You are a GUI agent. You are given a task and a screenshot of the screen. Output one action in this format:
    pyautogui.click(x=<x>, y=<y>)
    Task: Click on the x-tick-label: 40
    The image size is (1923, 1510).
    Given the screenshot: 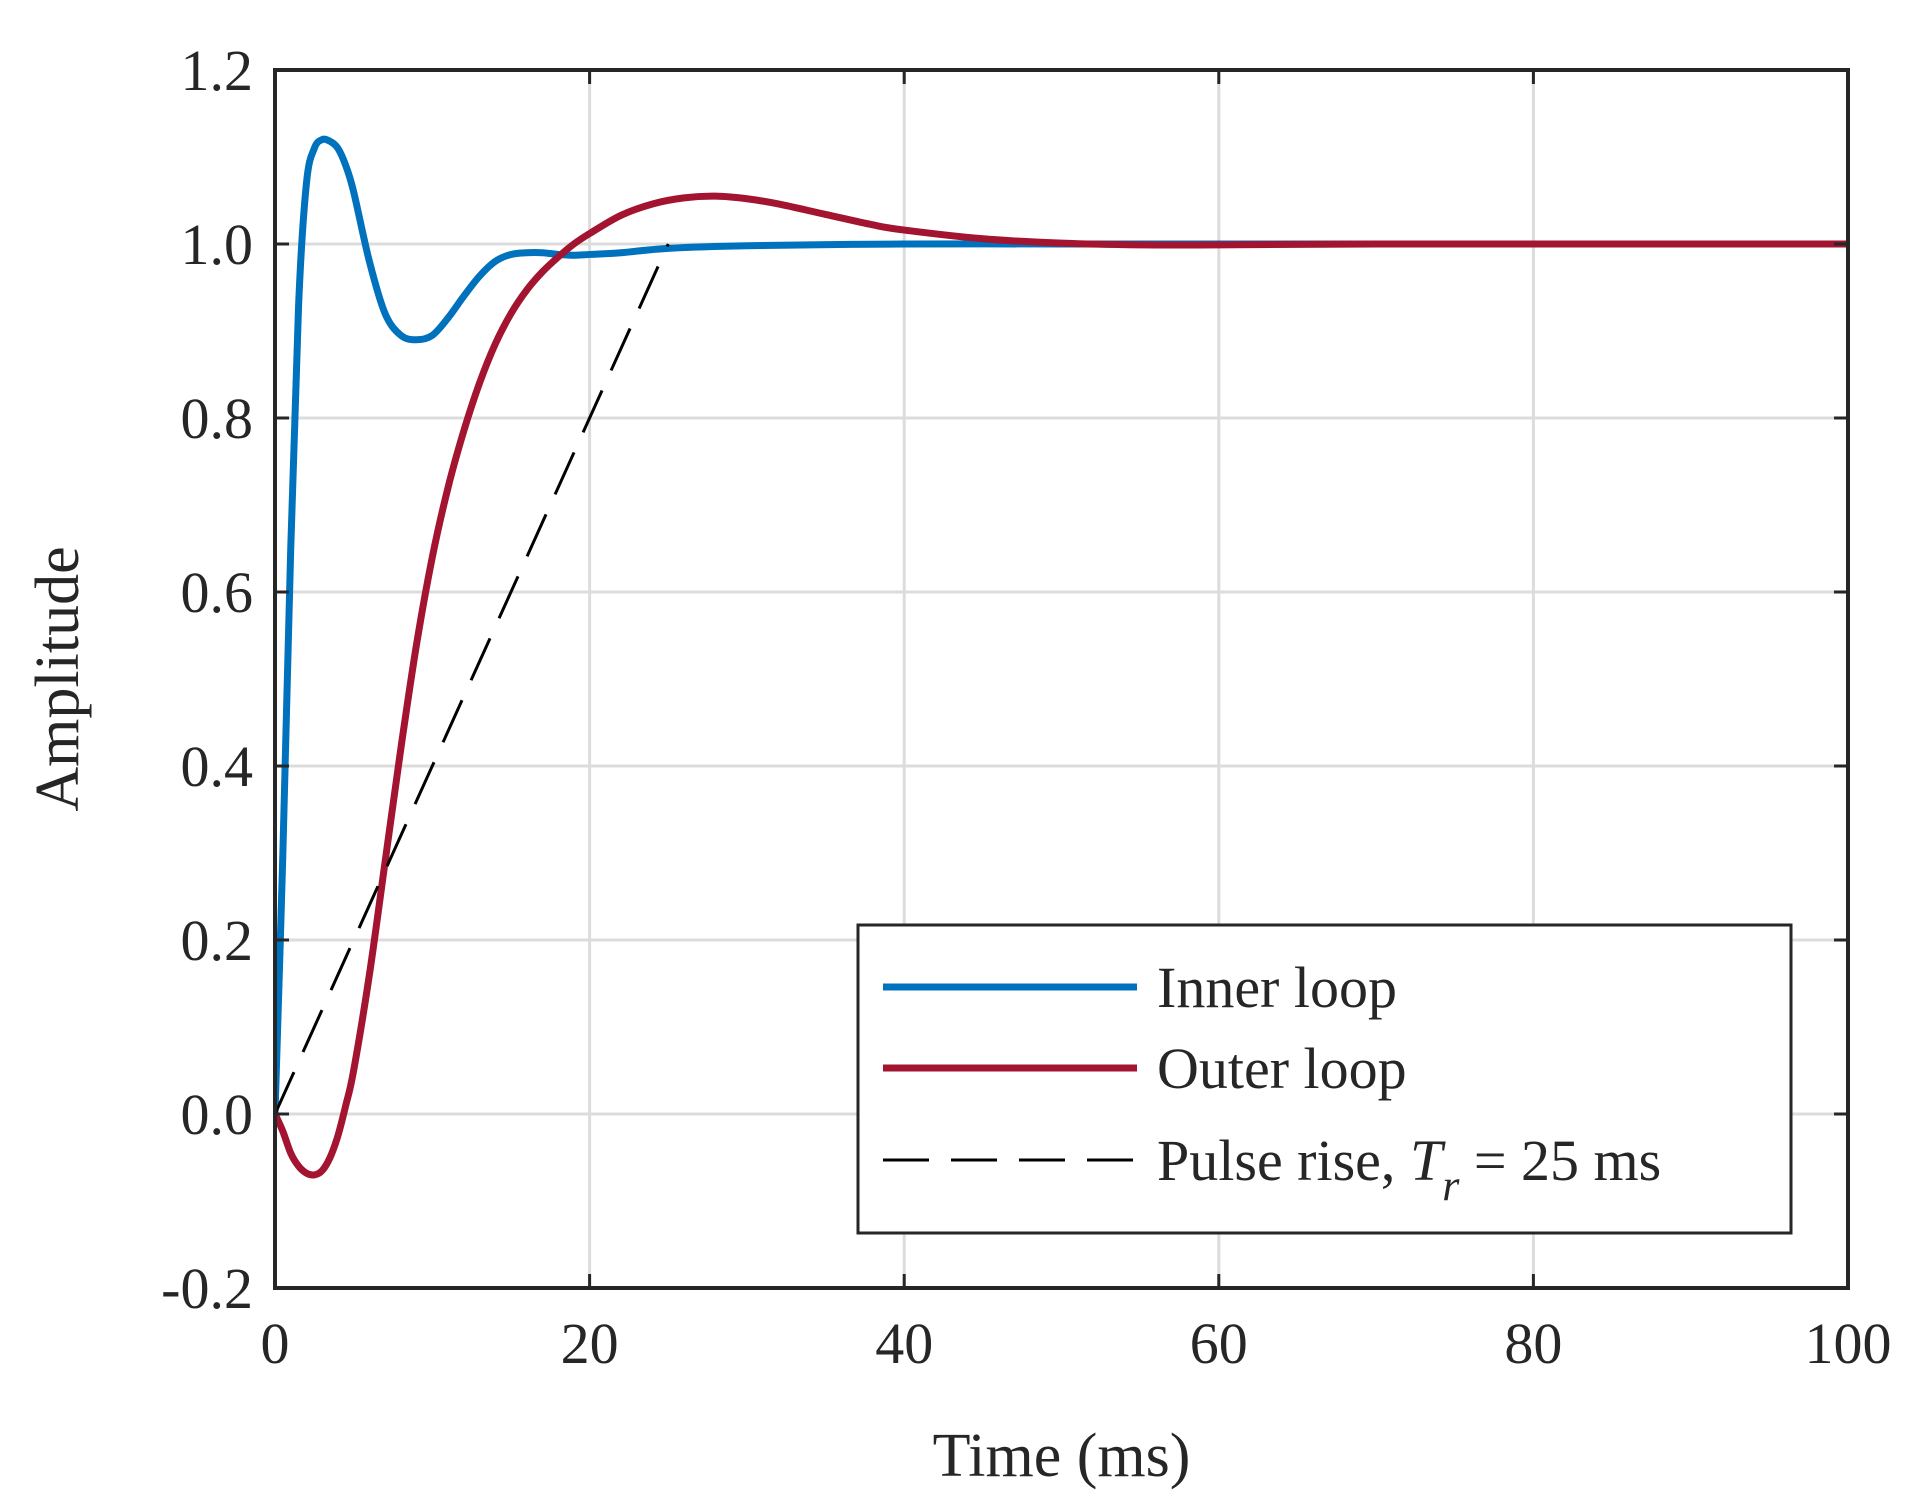 What is the action you would take?
    pyautogui.click(x=904, y=1343)
    